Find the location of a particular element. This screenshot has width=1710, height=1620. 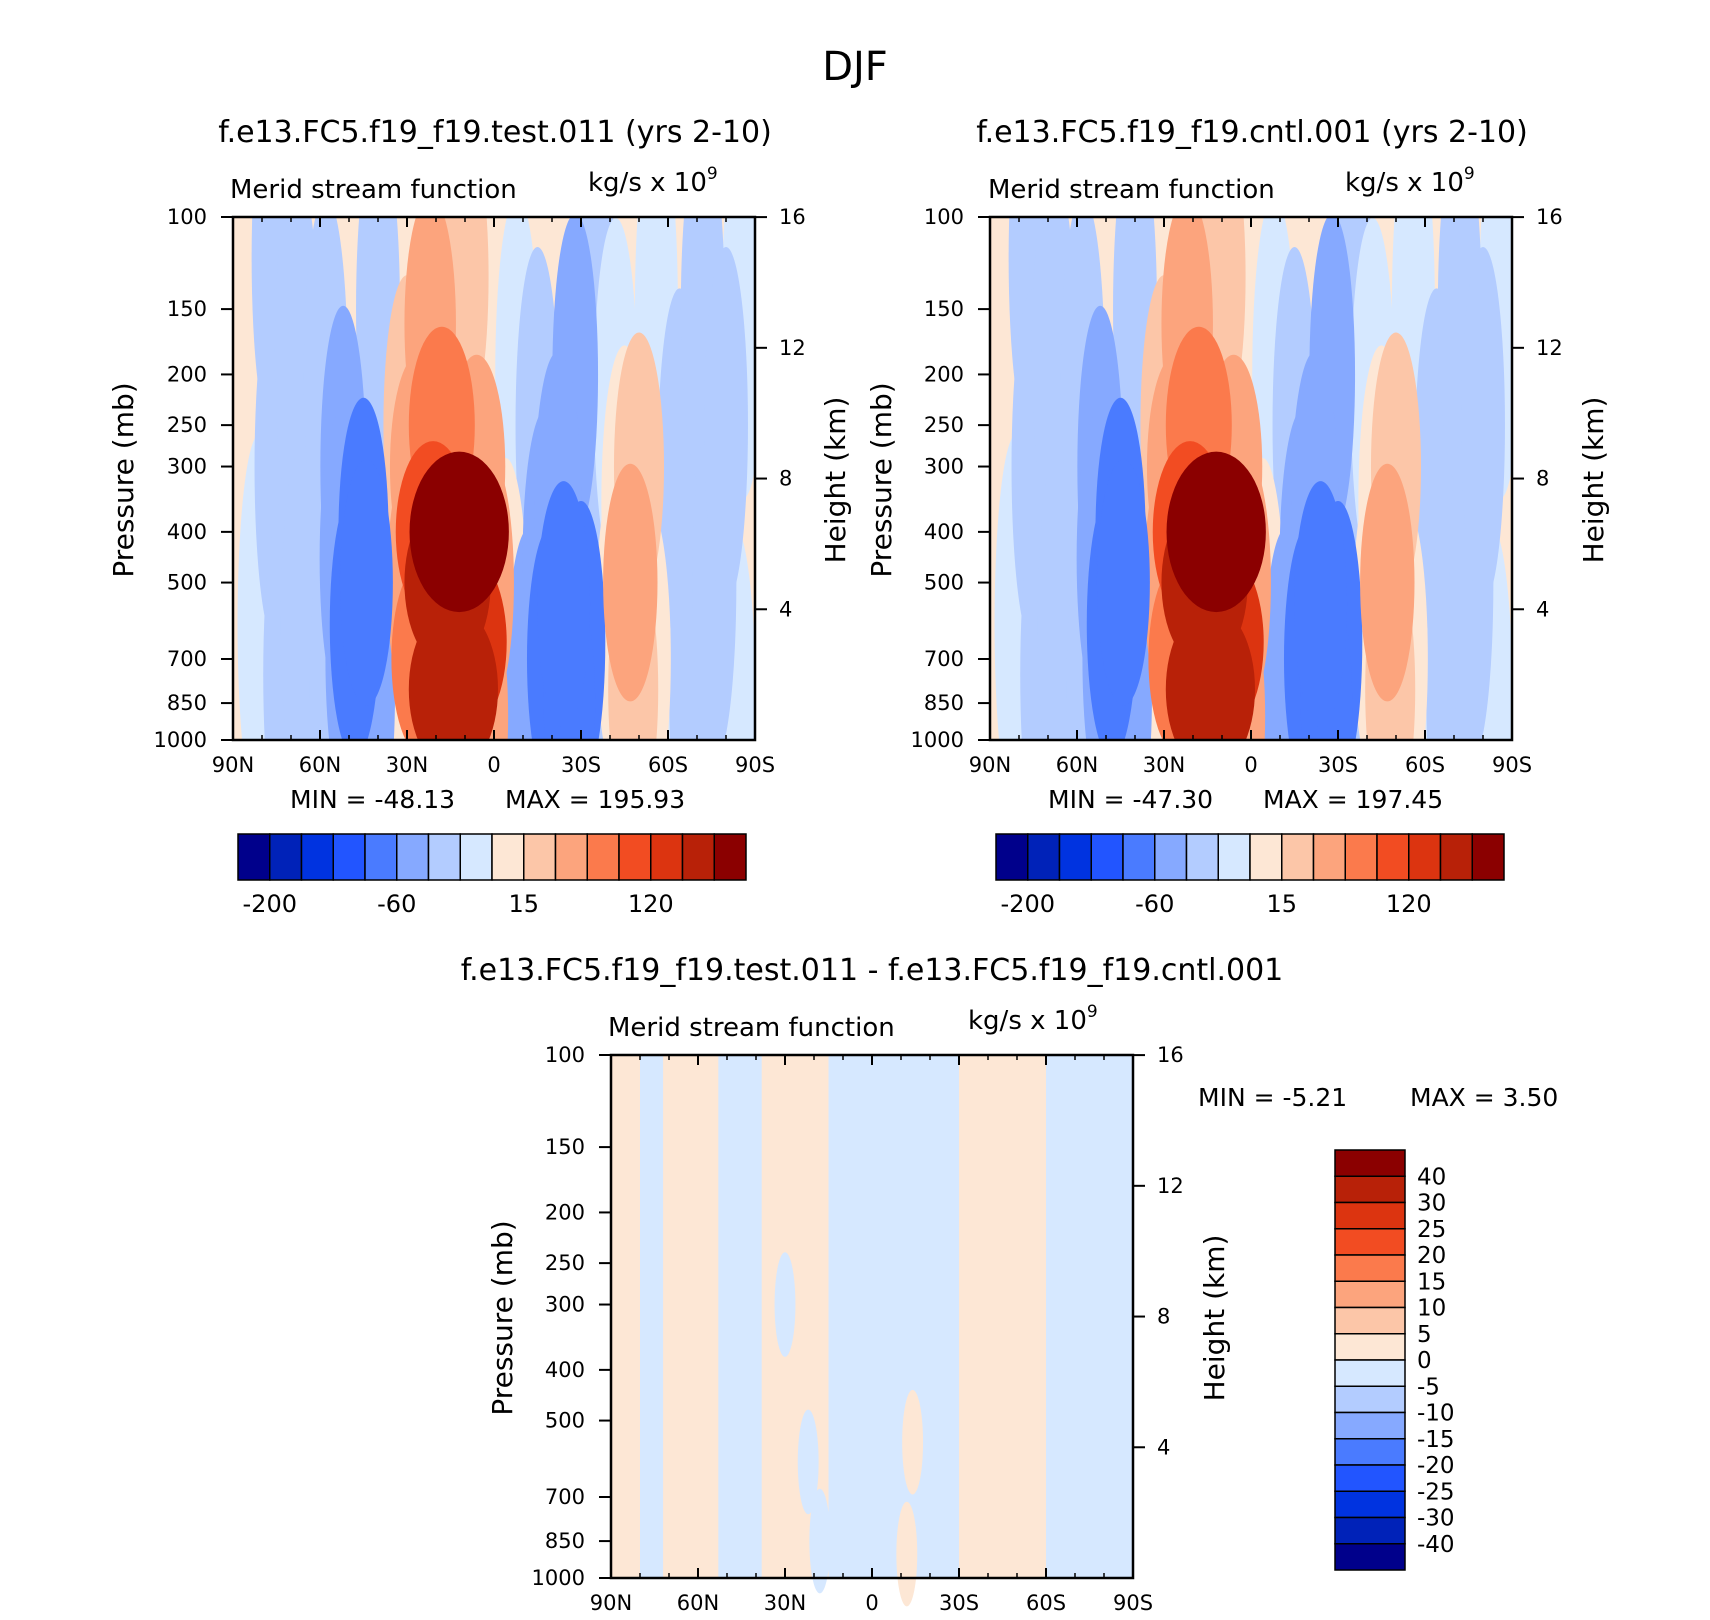

y2-tick-label: 8 is located at coordinates (1163, 1317).